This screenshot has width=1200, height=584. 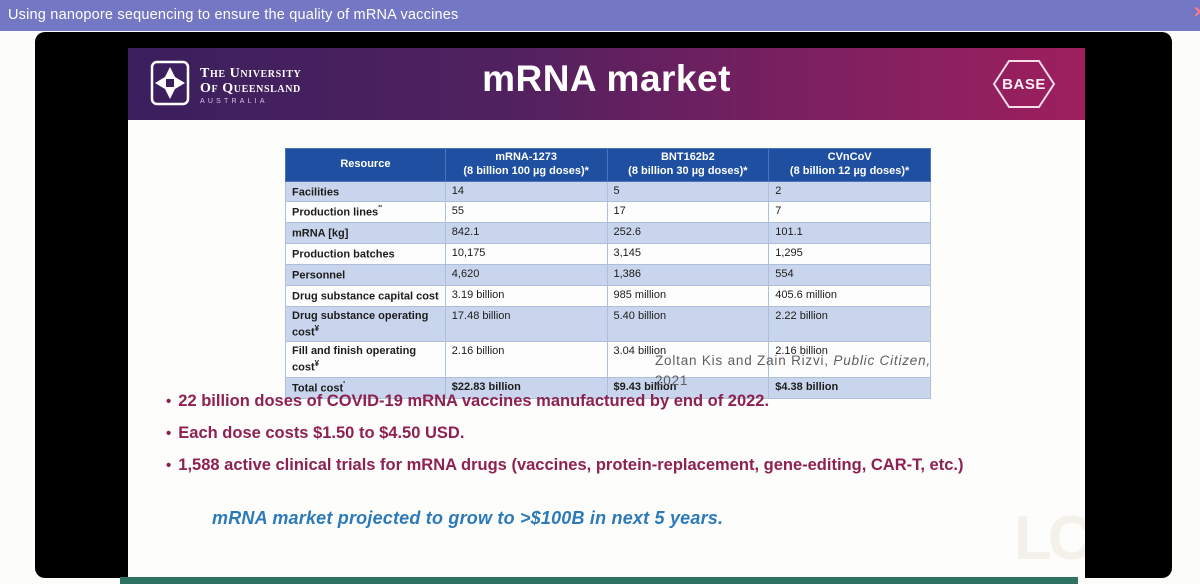 I want to click on col-header-bnt162b2: BNT162b2 (8 billion 30 µg doses)*, so click(x=688, y=165).